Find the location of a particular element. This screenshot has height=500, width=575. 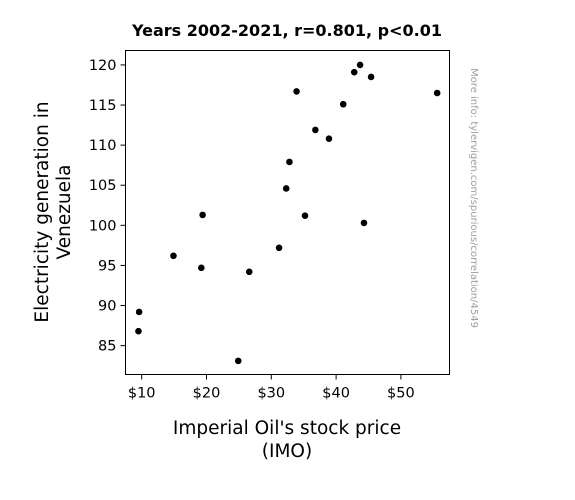

x-axis-label-line-1: Imperial Oil's stock price is located at coordinates (287, 428).